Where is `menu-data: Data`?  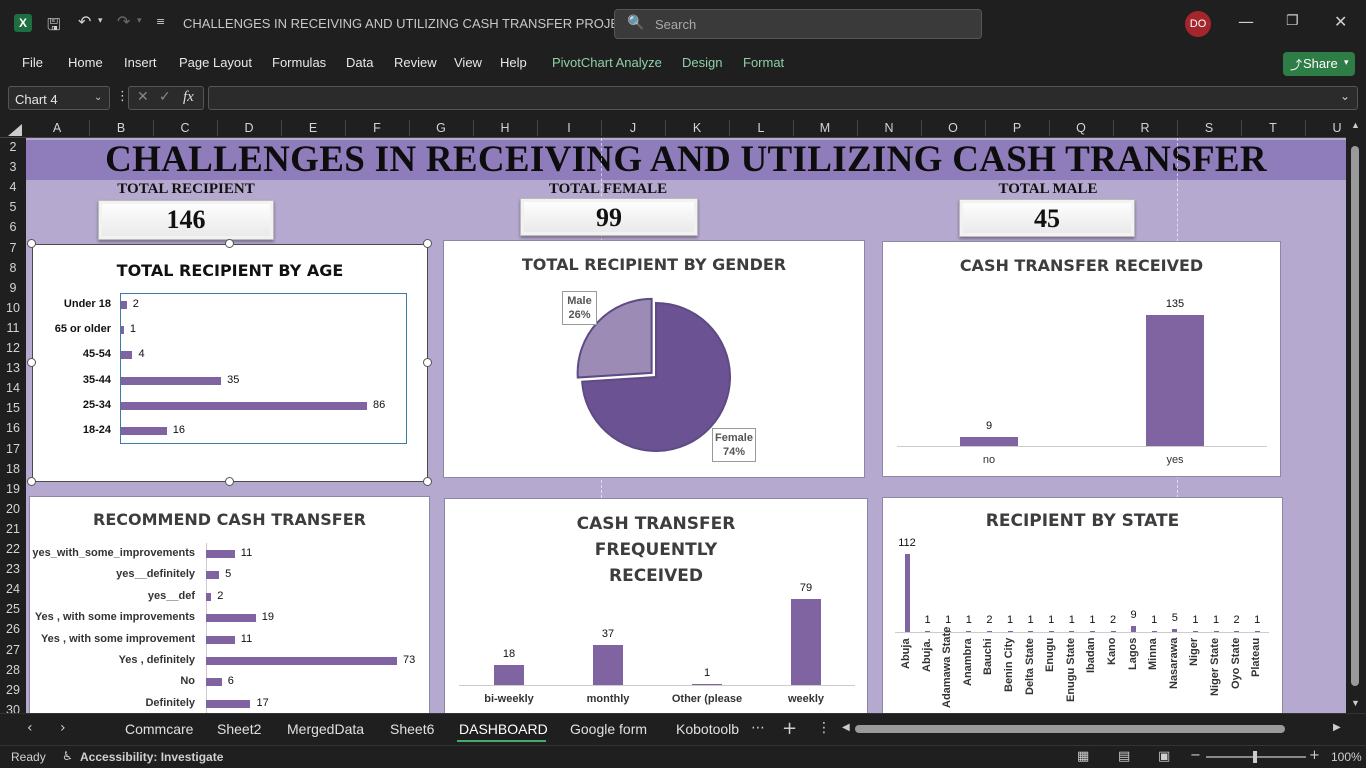
menu-data: Data is located at coordinates (360, 62).